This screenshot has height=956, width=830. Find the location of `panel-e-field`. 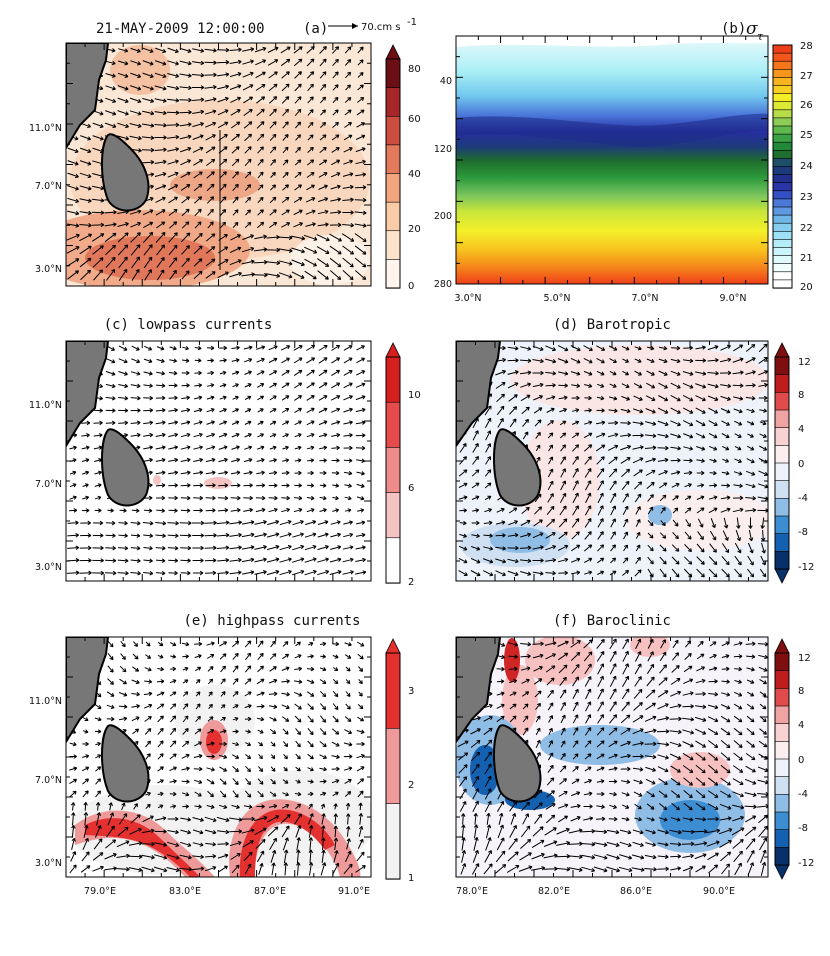

panel-e-field is located at coordinates (218, 757).